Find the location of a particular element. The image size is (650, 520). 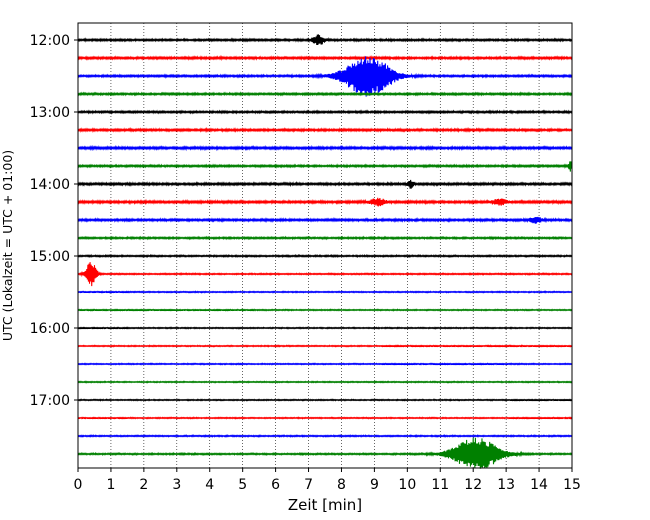

y-tick-label: 13:00 is located at coordinates (50, 113).